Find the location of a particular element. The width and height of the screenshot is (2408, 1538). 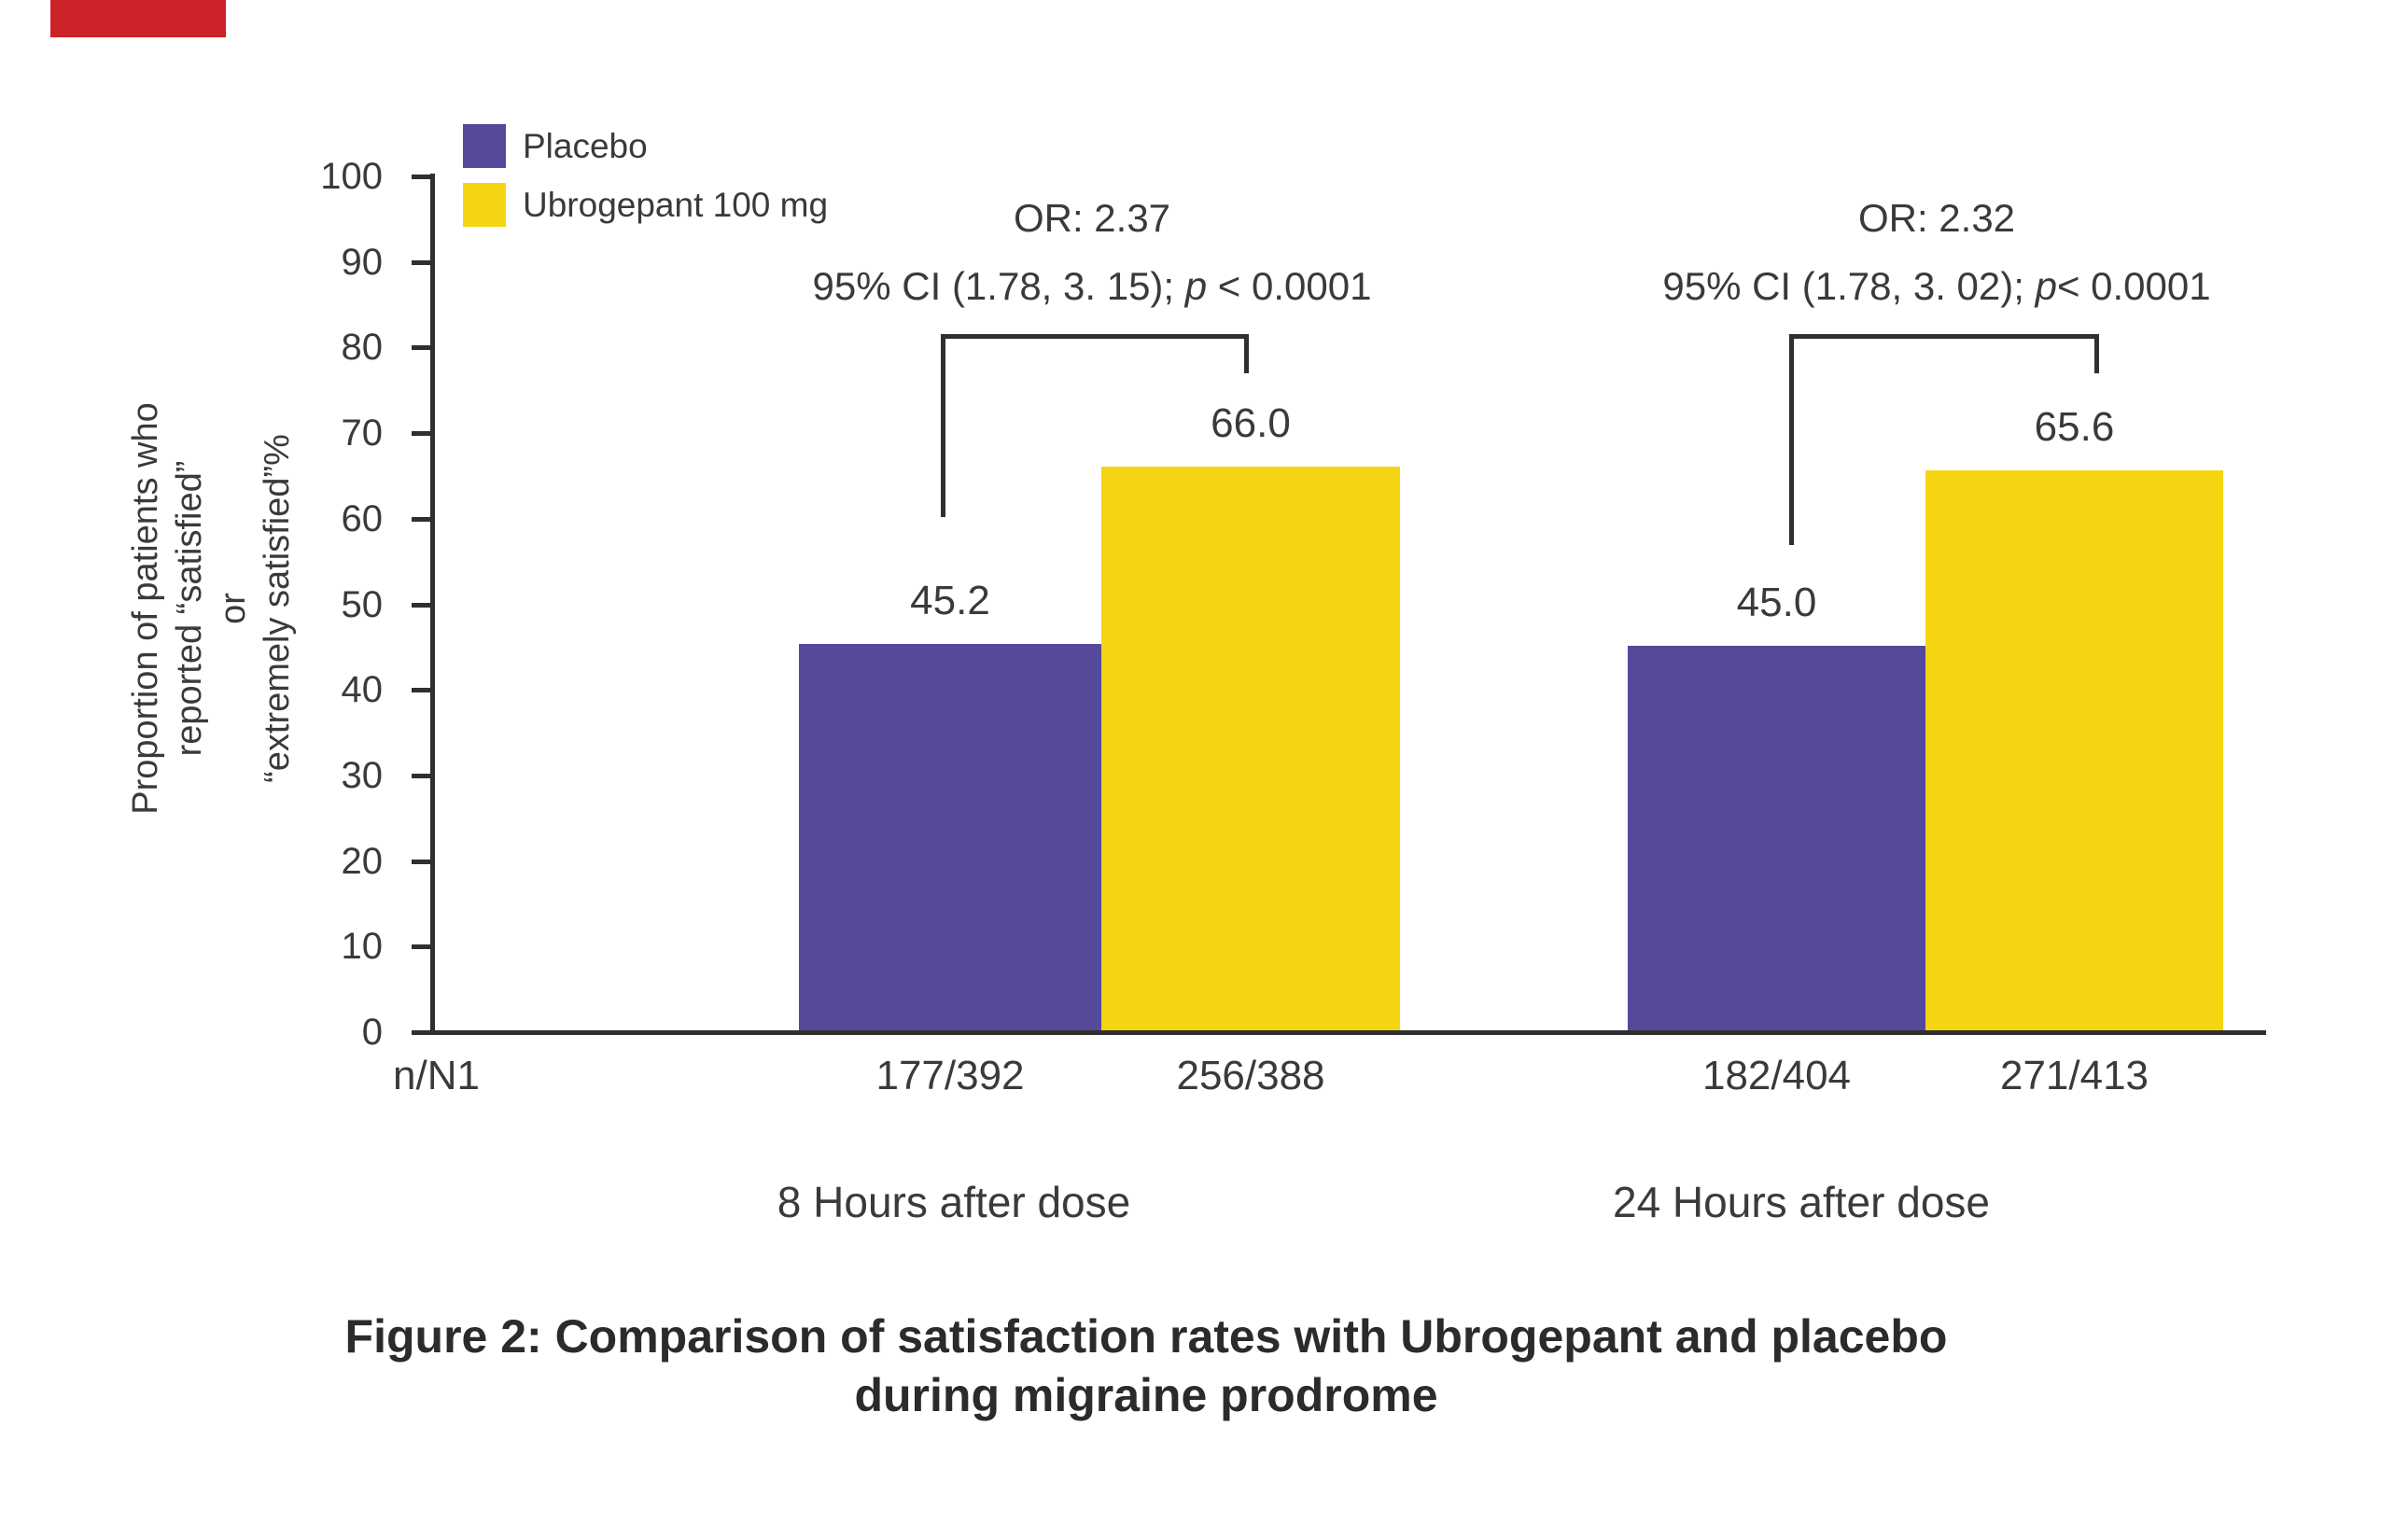

y-axis-line is located at coordinates (432, 604).